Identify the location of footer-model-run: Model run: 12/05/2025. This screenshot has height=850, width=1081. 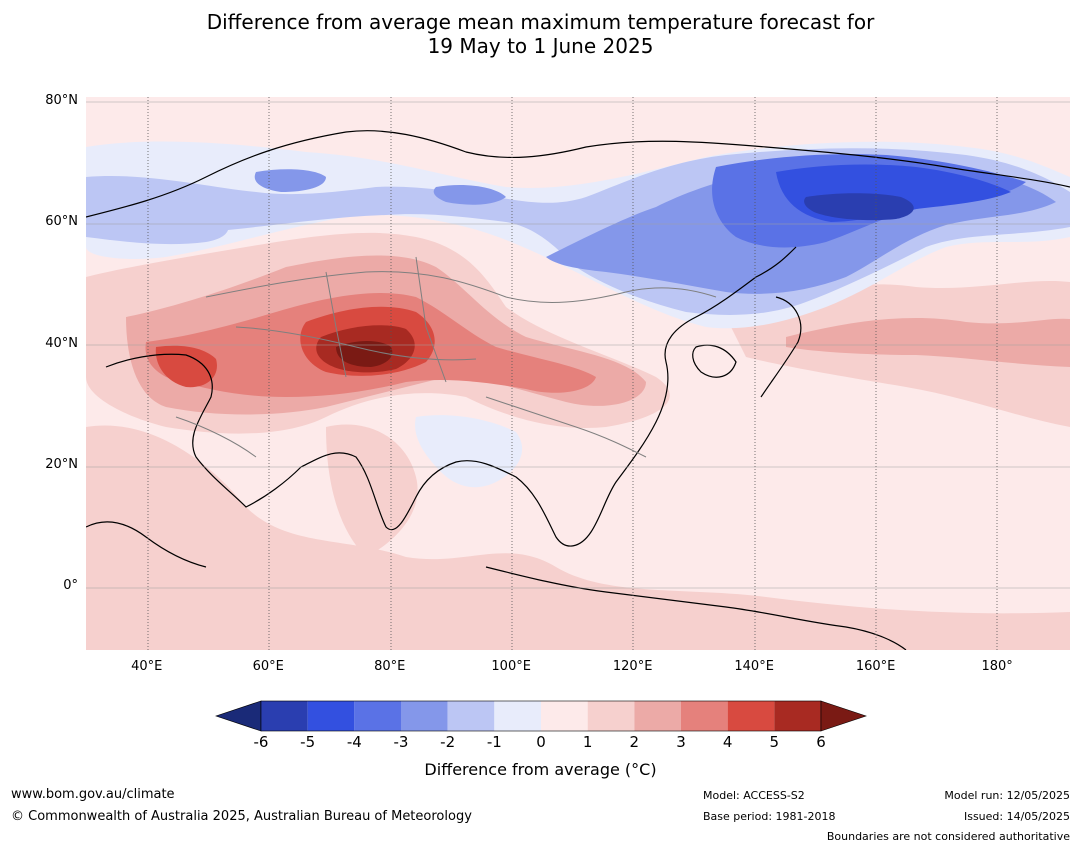
(1007, 795).